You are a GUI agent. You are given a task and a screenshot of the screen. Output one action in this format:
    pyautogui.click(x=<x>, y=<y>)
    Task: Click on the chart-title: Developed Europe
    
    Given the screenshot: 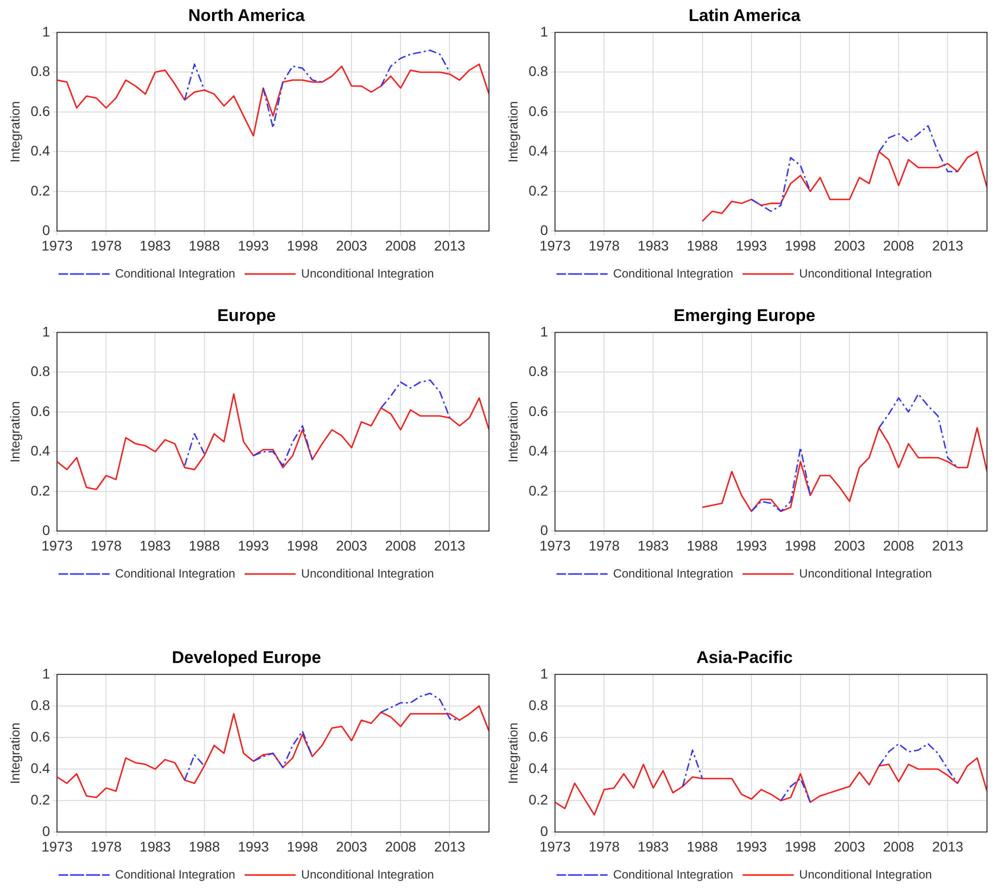 What is the action you would take?
    pyautogui.click(x=247, y=657)
    